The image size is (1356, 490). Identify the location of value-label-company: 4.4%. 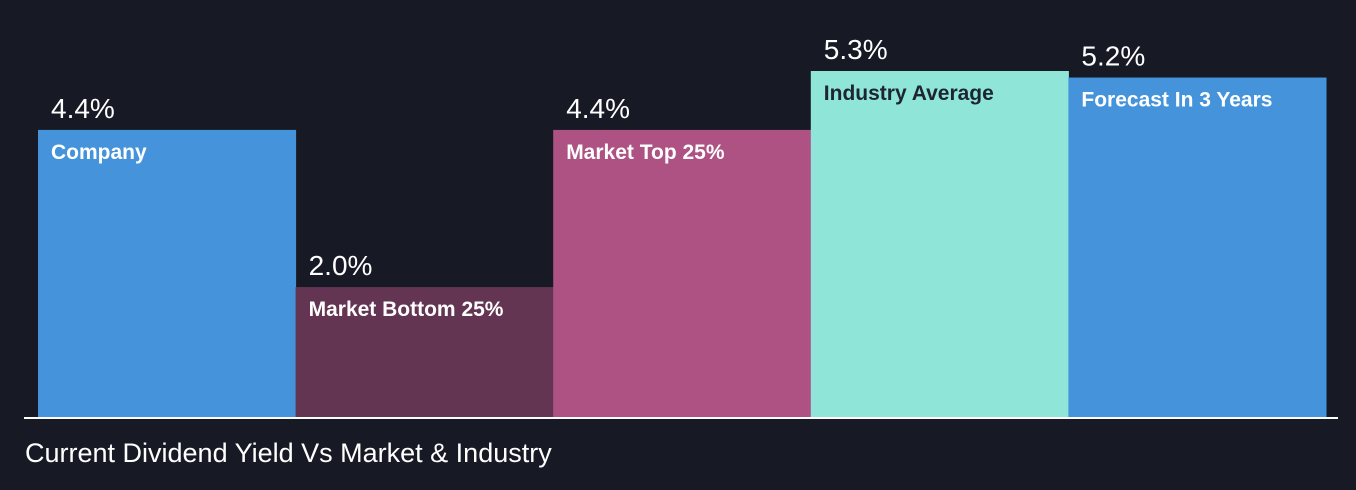
(83, 108).